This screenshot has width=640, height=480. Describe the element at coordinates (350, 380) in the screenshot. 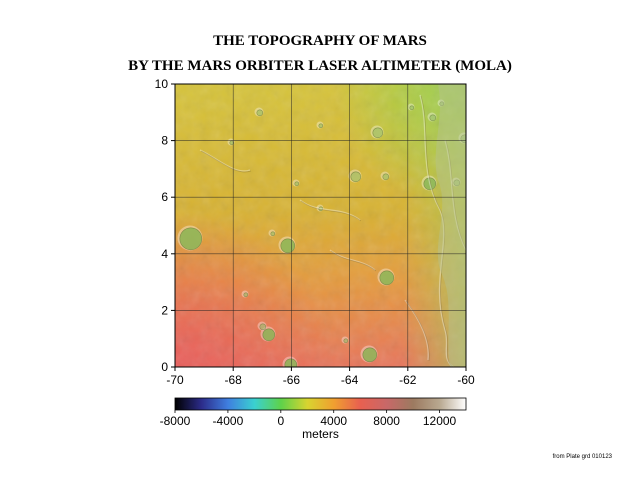

I see `x-tick-label: -64` at that location.